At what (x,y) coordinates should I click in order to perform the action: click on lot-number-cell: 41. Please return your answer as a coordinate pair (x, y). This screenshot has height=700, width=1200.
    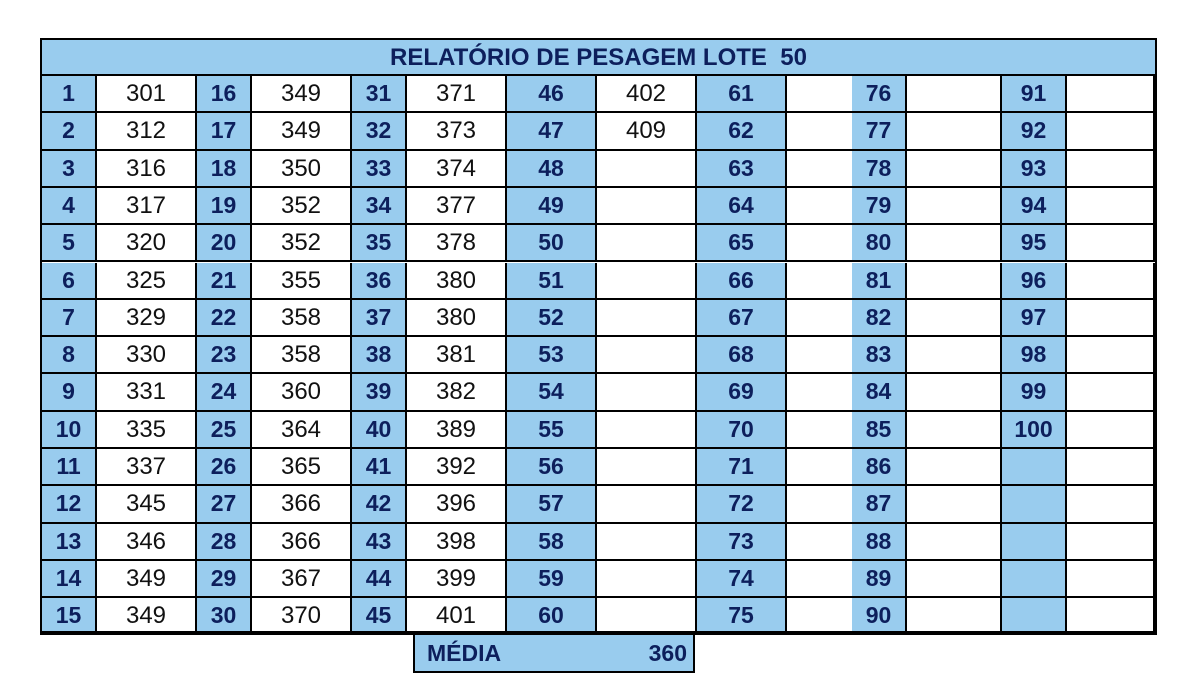
    Looking at the image, I should click on (379, 468).